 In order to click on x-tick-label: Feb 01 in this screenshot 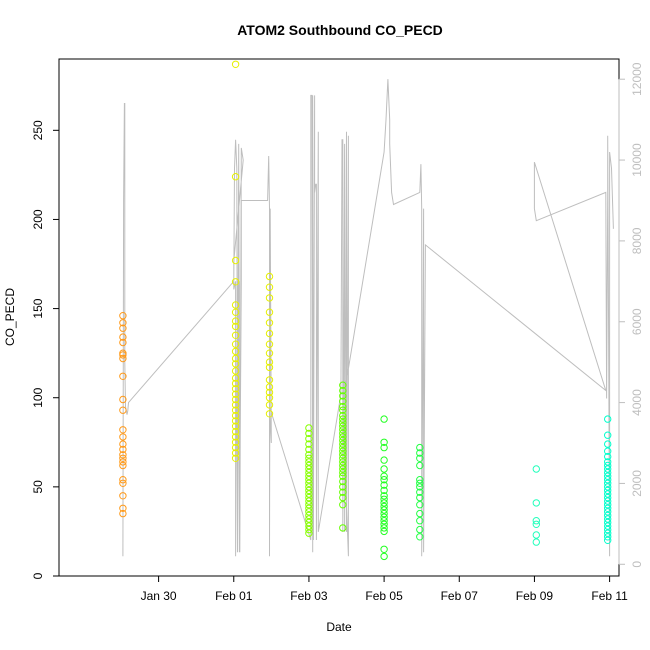, I will do `click(234, 596)`.